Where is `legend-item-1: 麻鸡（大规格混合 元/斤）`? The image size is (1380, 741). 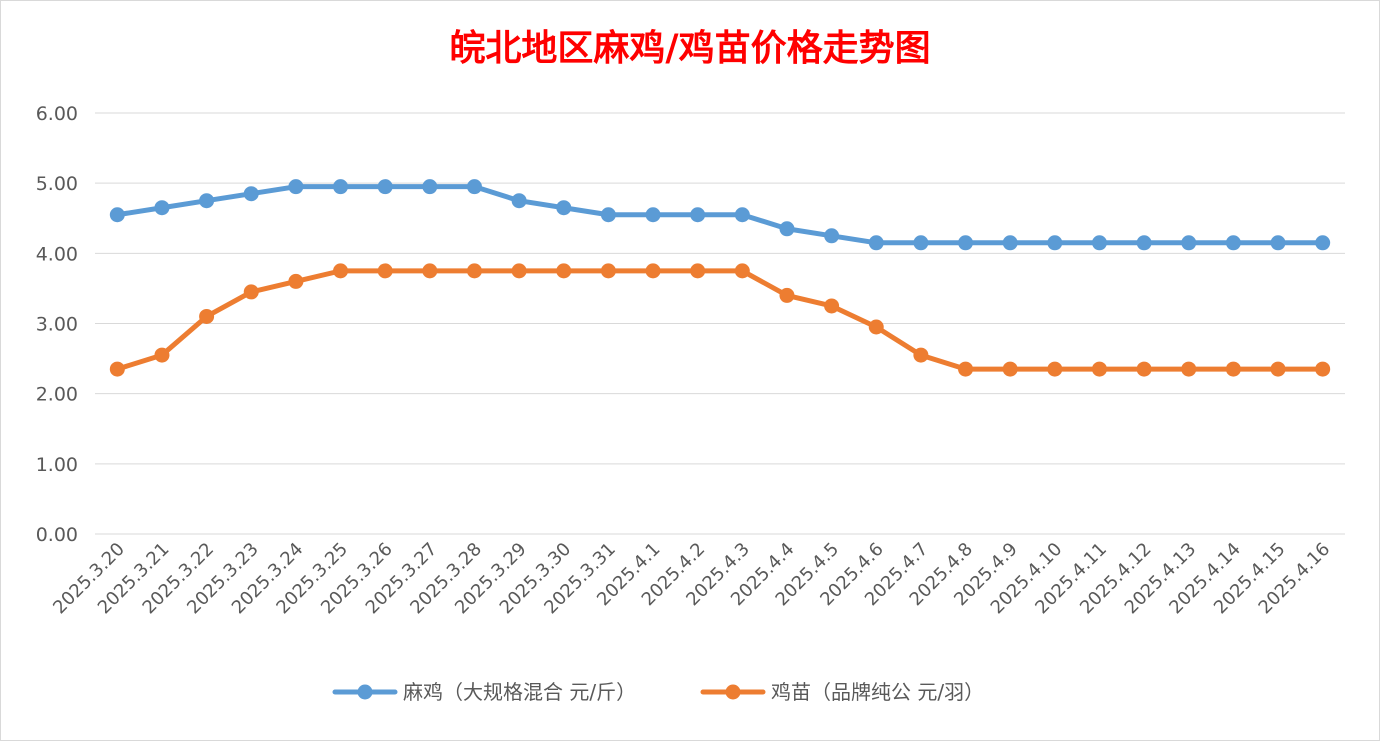 legend-item-1: 麻鸡（大规格混合 元/斤） is located at coordinates (484, 692).